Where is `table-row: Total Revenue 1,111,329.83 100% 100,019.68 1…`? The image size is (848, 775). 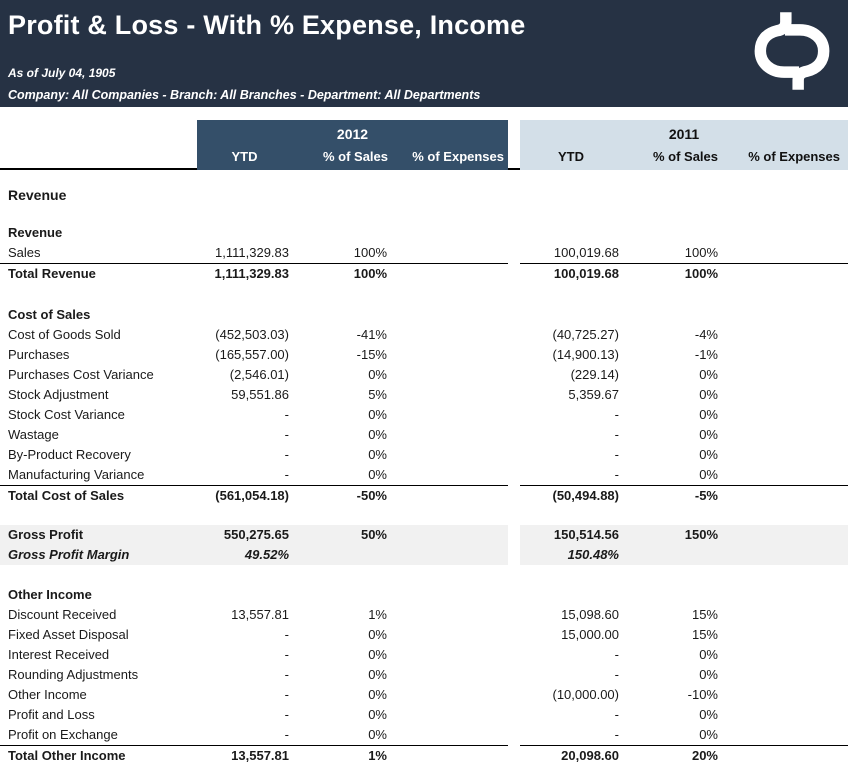
table-row: Total Revenue 1,111,329.83 100% 100,019.68 1… is located at coordinates (424, 273).